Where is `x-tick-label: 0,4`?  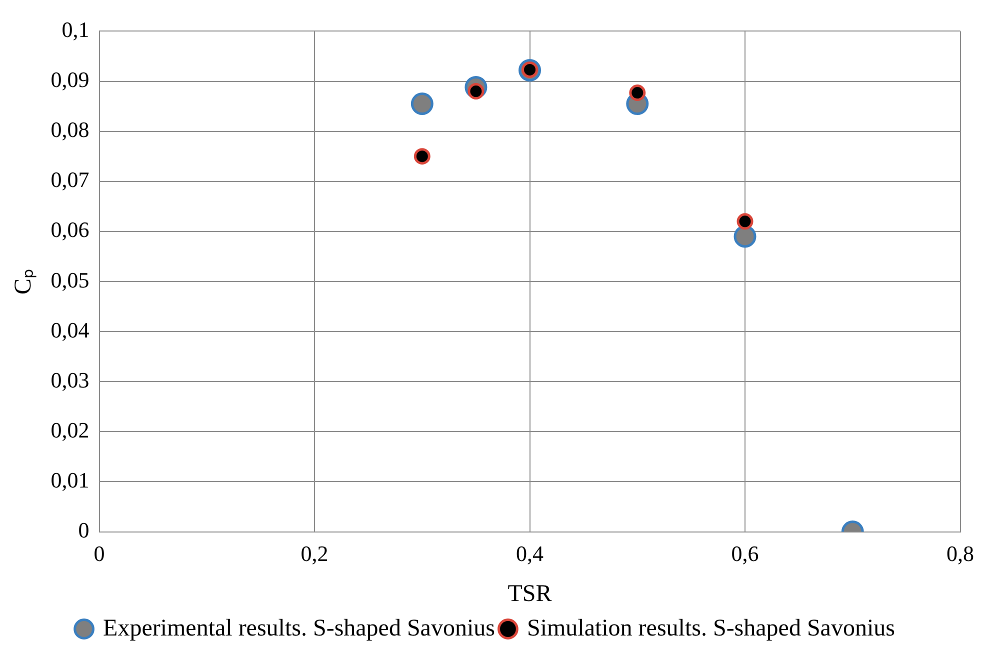 x-tick-label: 0,4 is located at coordinates (530, 553).